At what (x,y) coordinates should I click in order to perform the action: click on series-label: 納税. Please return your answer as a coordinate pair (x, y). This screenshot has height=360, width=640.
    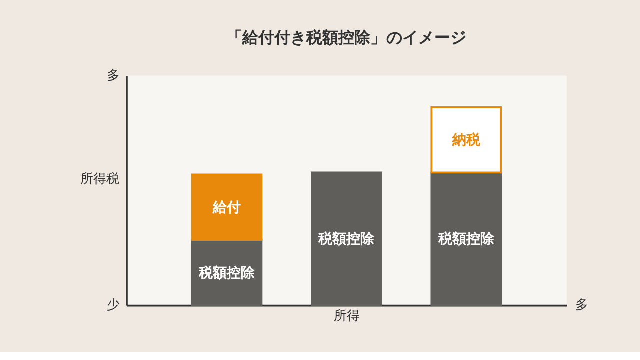
    Looking at the image, I should click on (466, 140).